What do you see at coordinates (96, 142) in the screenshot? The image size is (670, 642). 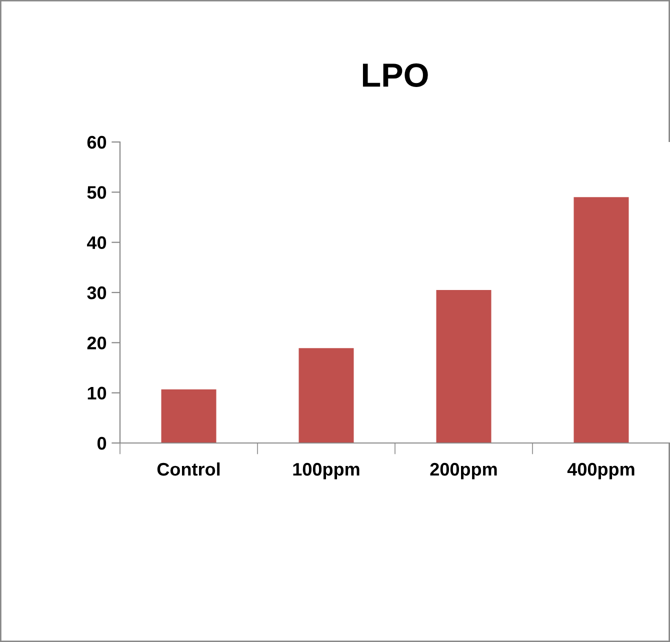 I see `y-tick-label: 60` at bounding box center [96, 142].